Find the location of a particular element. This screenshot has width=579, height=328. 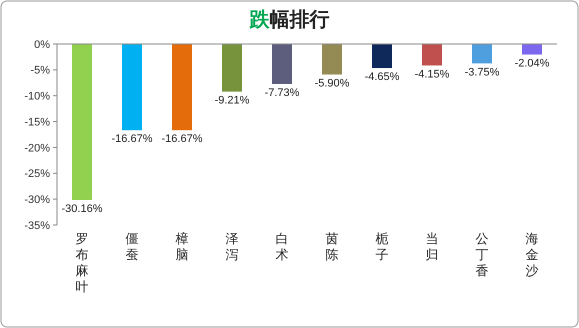

x-tick-label: 罗布麻叶 is located at coordinates (82, 262).